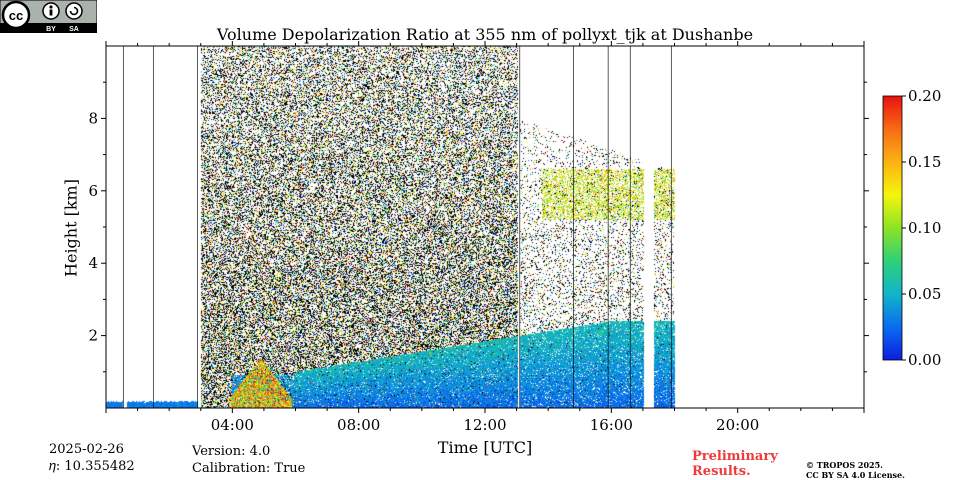 The width and height of the screenshot is (960, 480). Describe the element at coordinates (74, 29) in the screenshot. I see `sa-label: SA` at that location.